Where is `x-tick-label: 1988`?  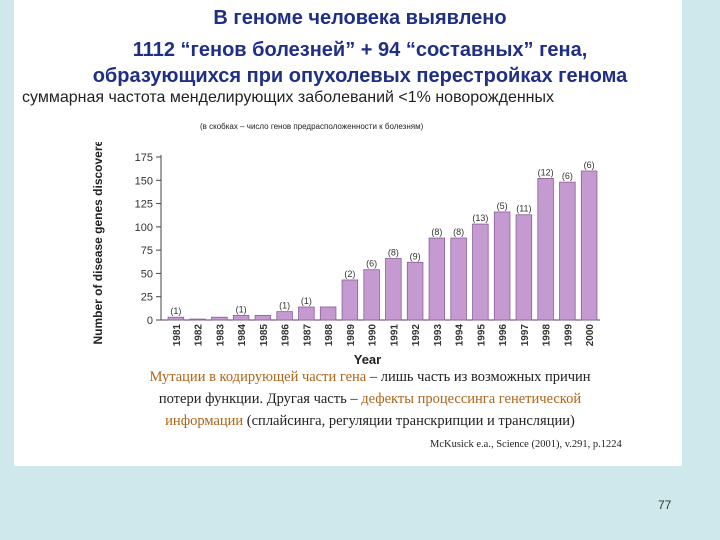
x-tick-label: 1988 is located at coordinates (329, 335).